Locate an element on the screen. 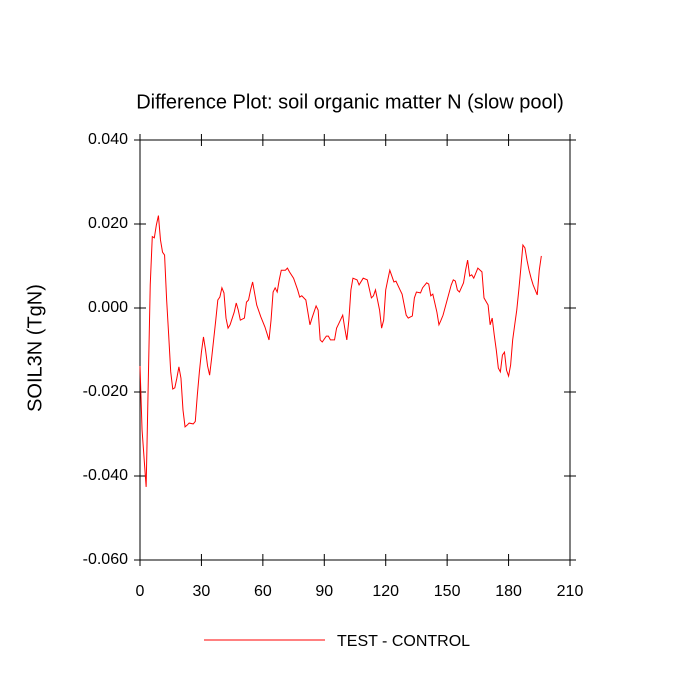  x-tick-label: 60 is located at coordinates (263, 591).